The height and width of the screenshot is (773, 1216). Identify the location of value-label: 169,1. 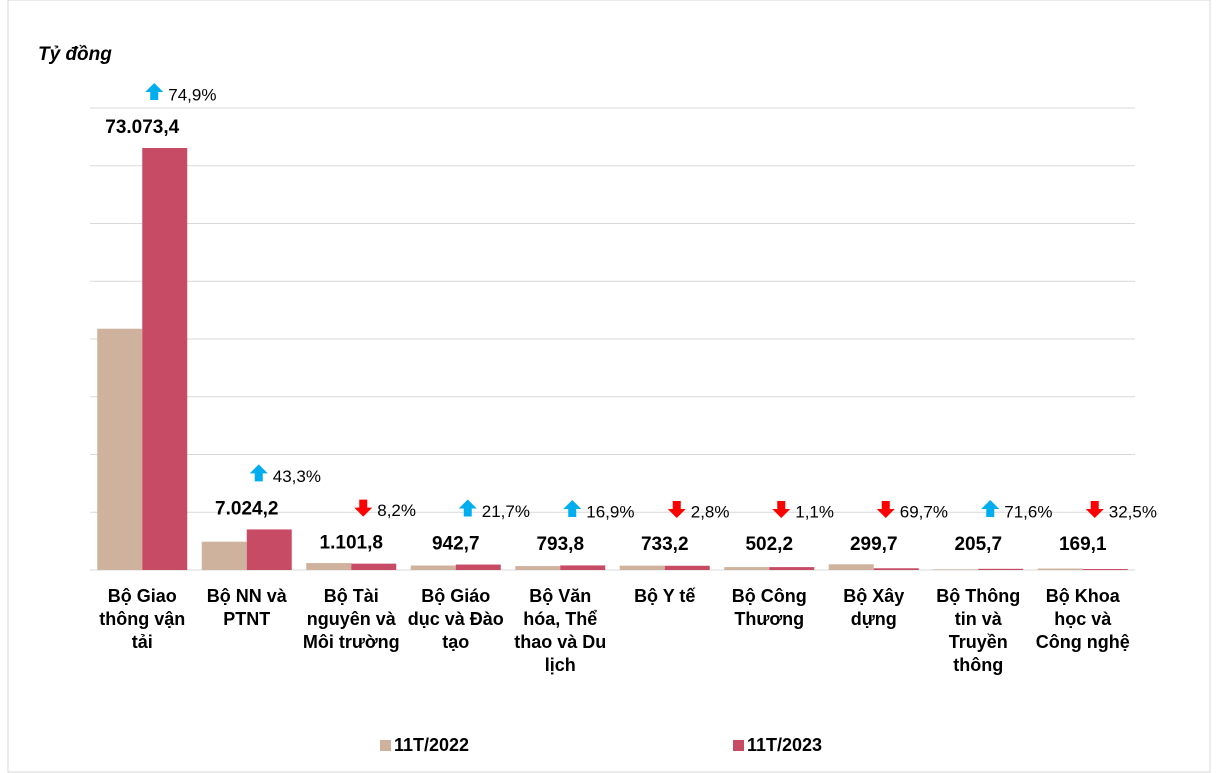
(1083, 544).